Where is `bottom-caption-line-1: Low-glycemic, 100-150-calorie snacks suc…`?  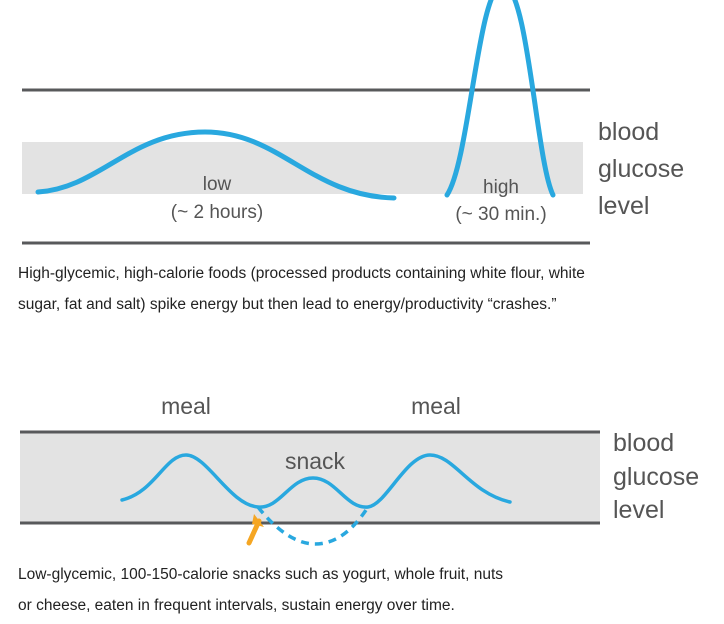
bottom-caption-line-1: Low-glycemic, 100-150-calorie snacks suc… is located at coordinates (261, 574).